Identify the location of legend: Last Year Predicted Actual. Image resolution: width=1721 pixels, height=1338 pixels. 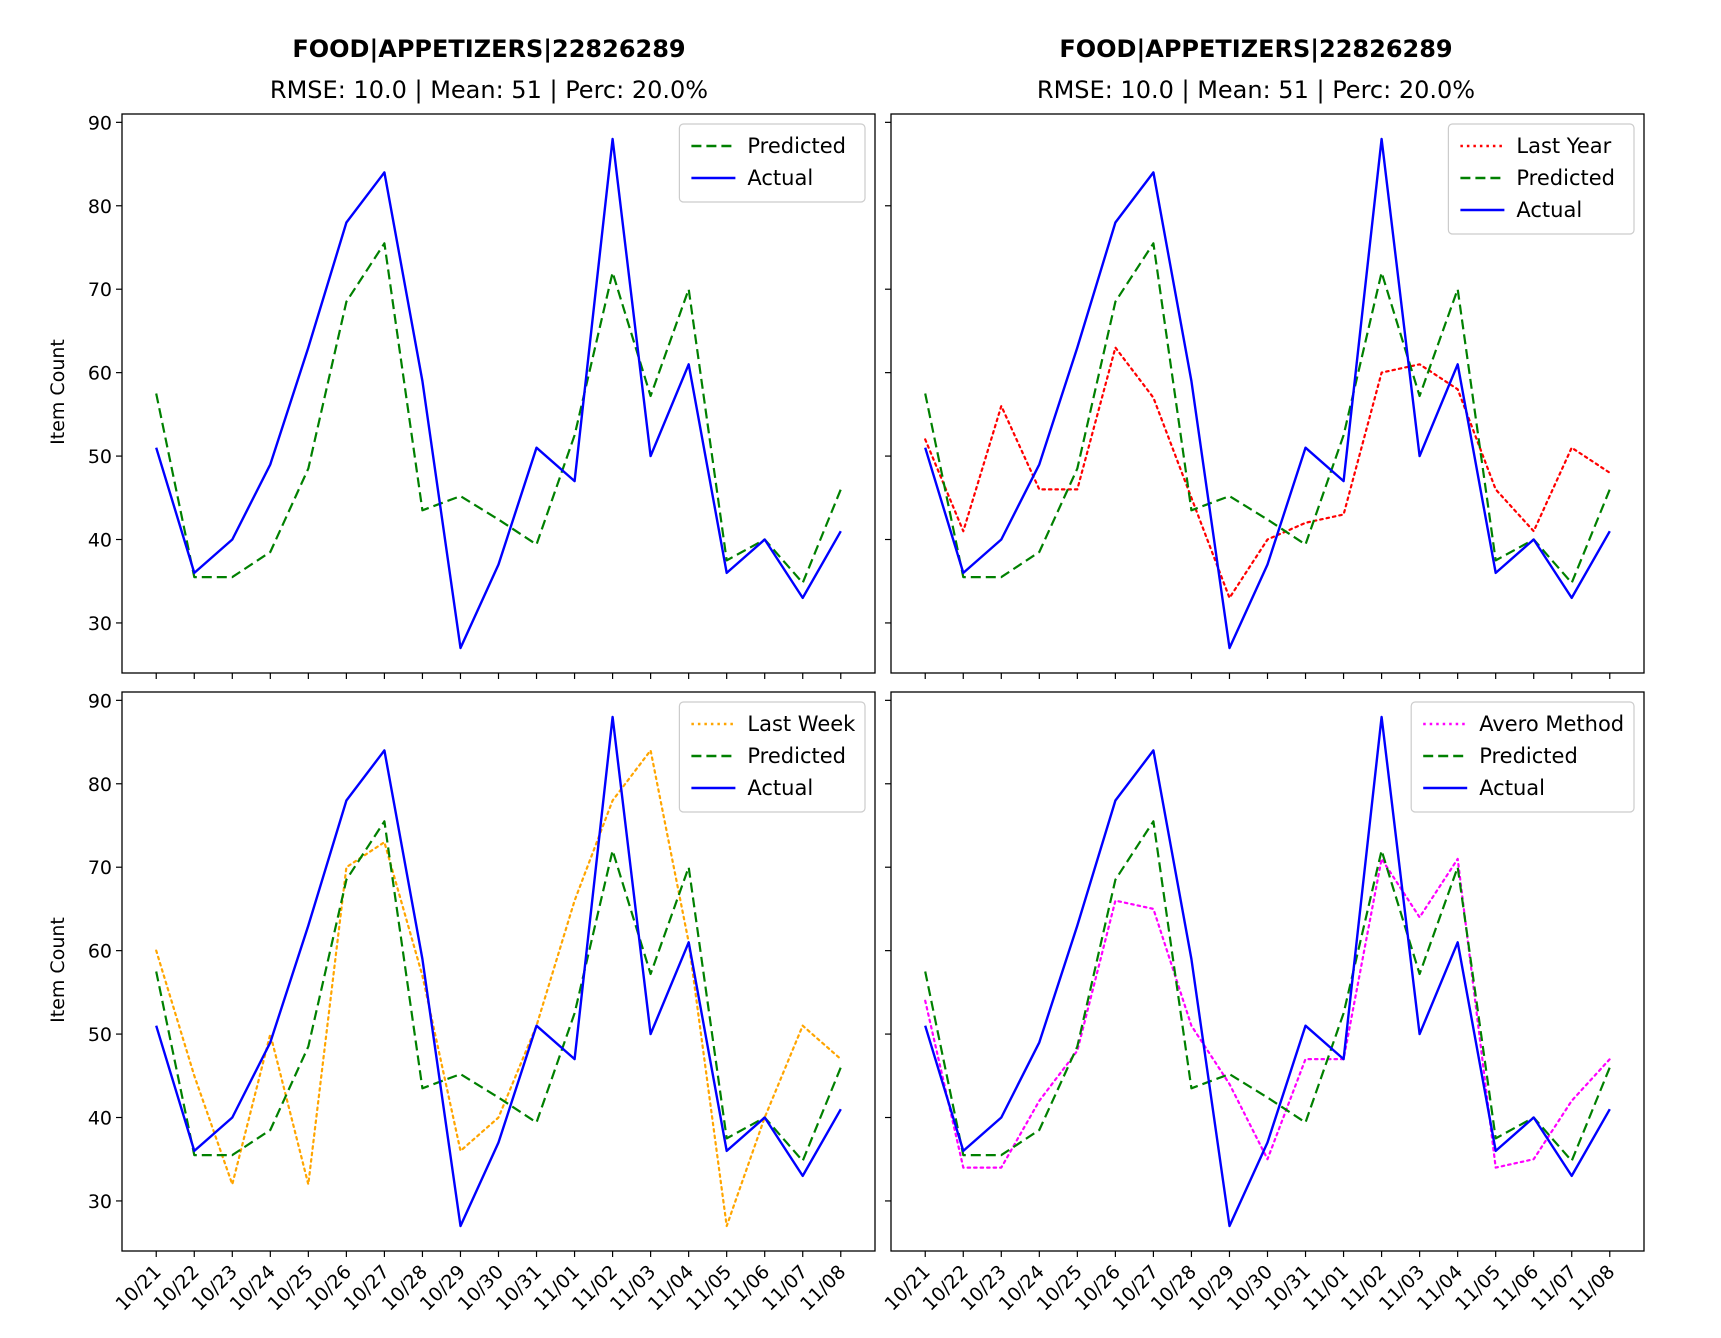
(1541, 179).